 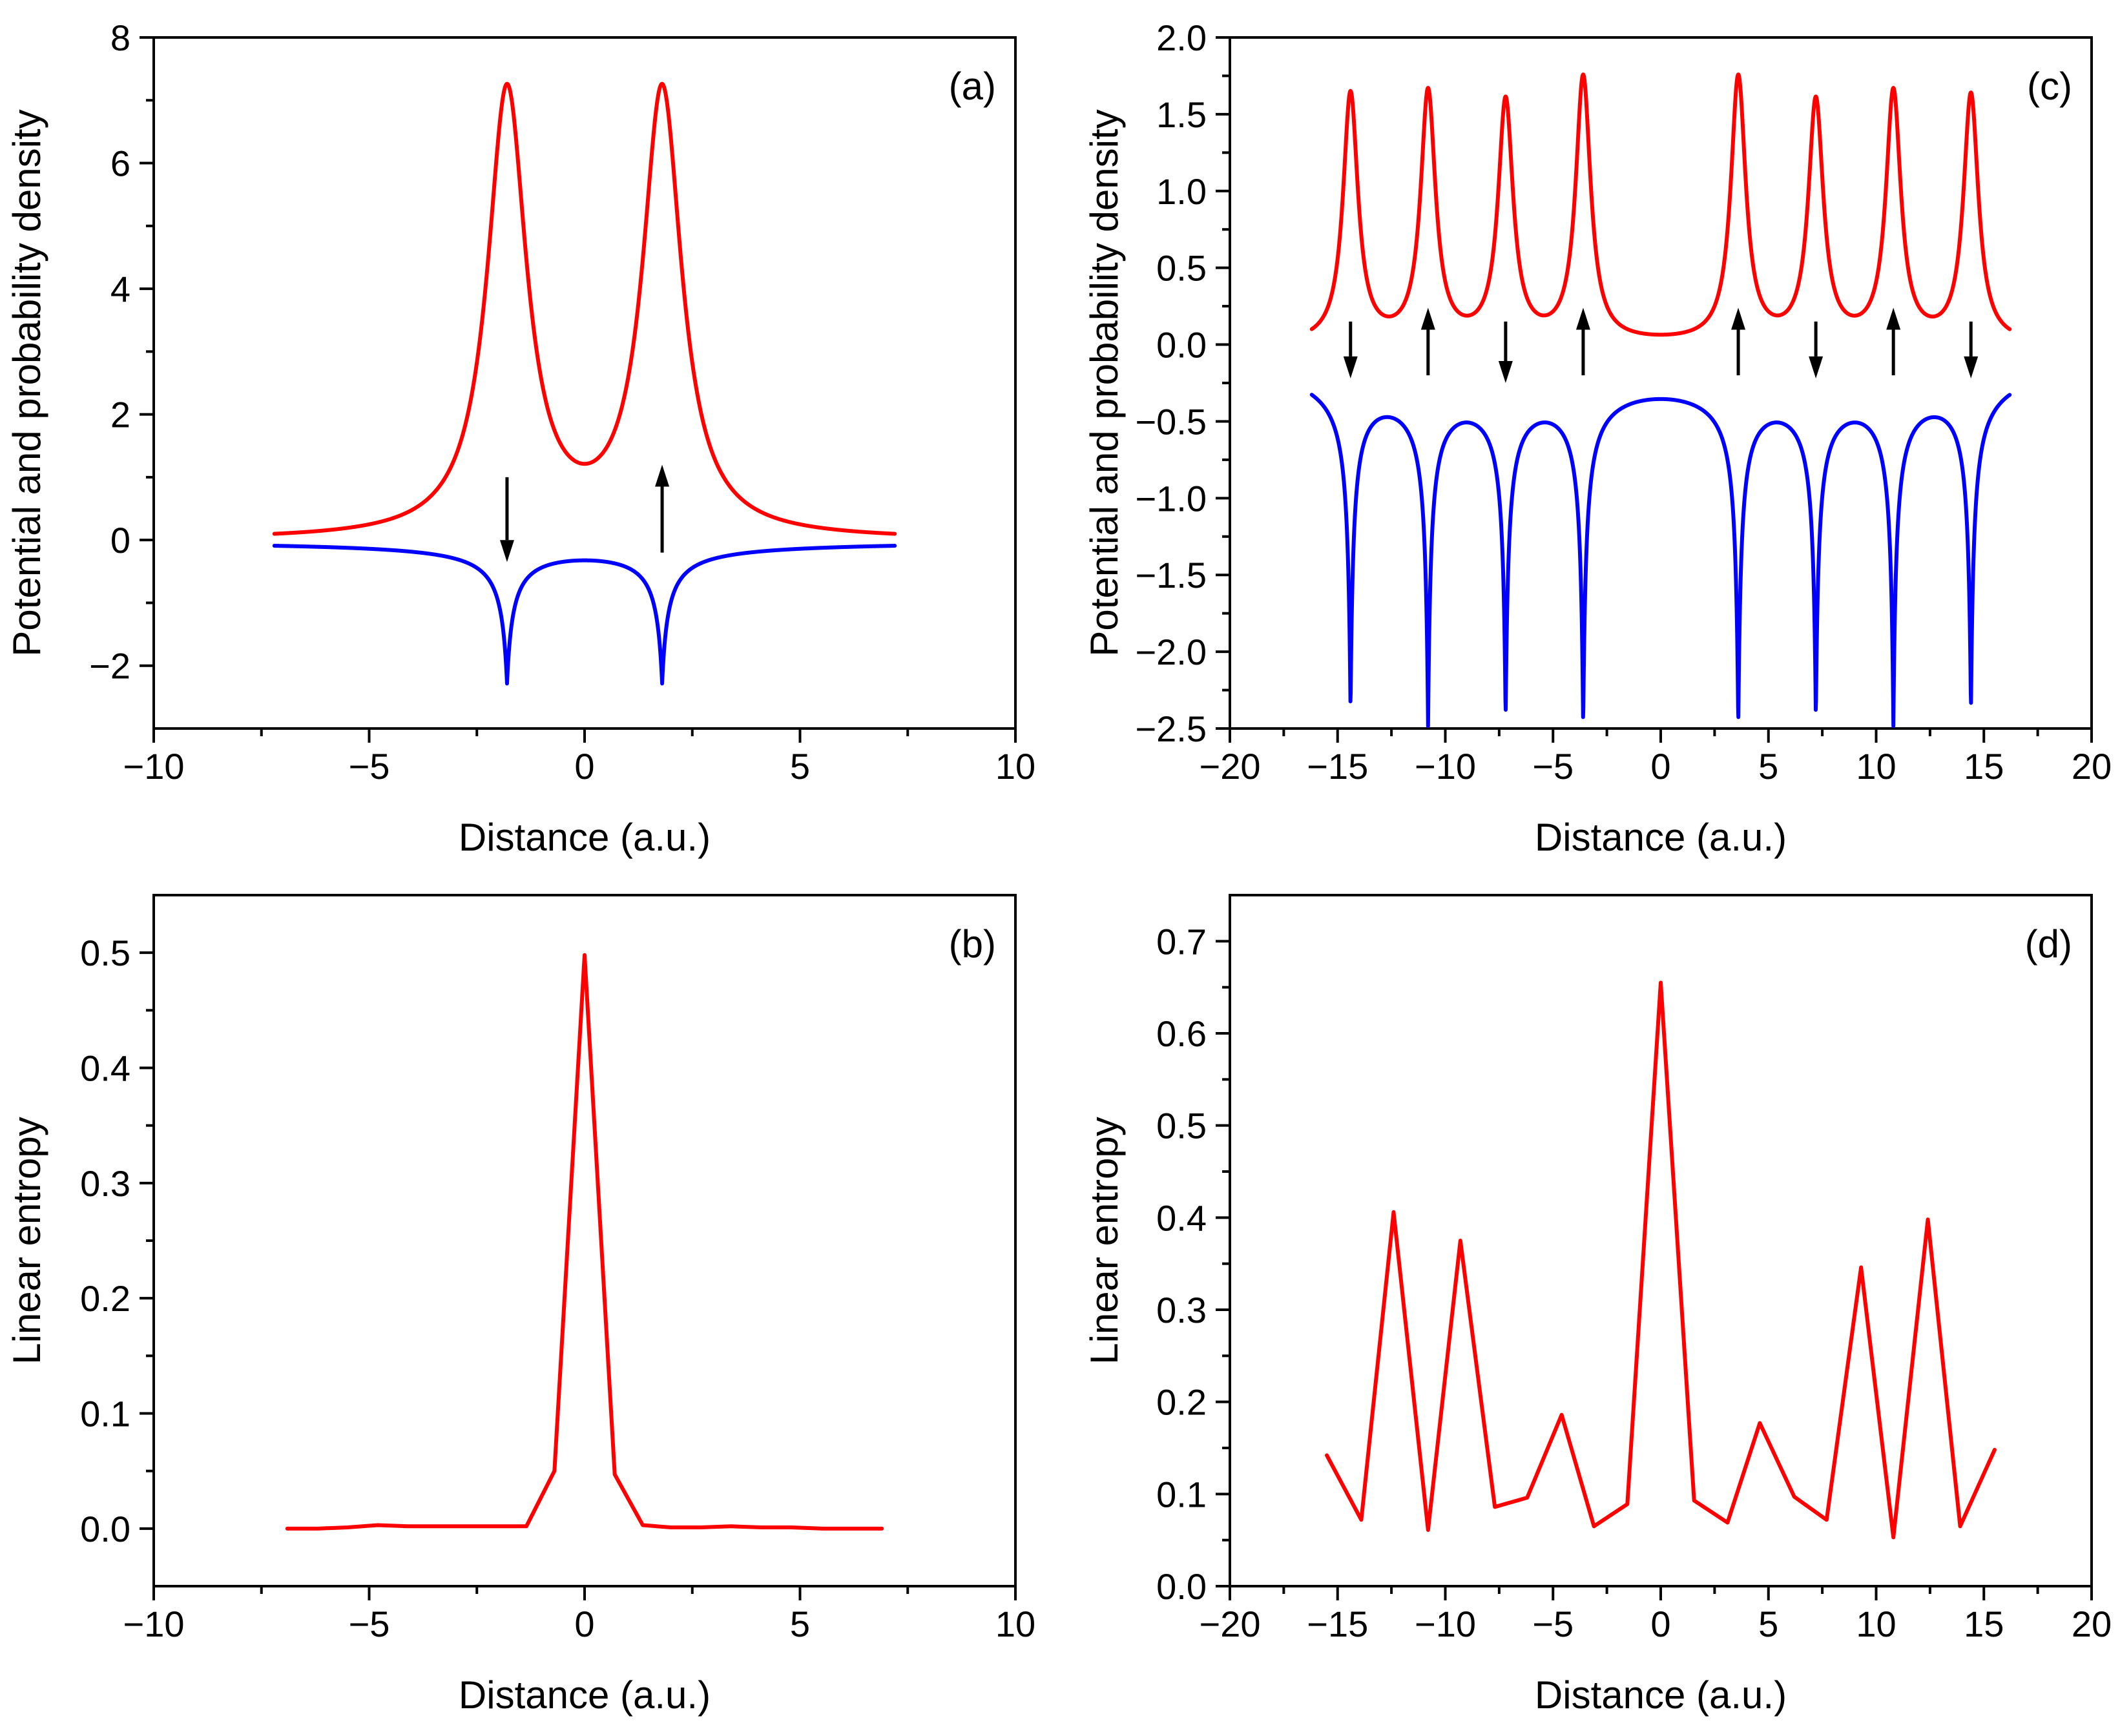 I want to click on panel-d-xtick-label: −20, so click(x=1230, y=1624).